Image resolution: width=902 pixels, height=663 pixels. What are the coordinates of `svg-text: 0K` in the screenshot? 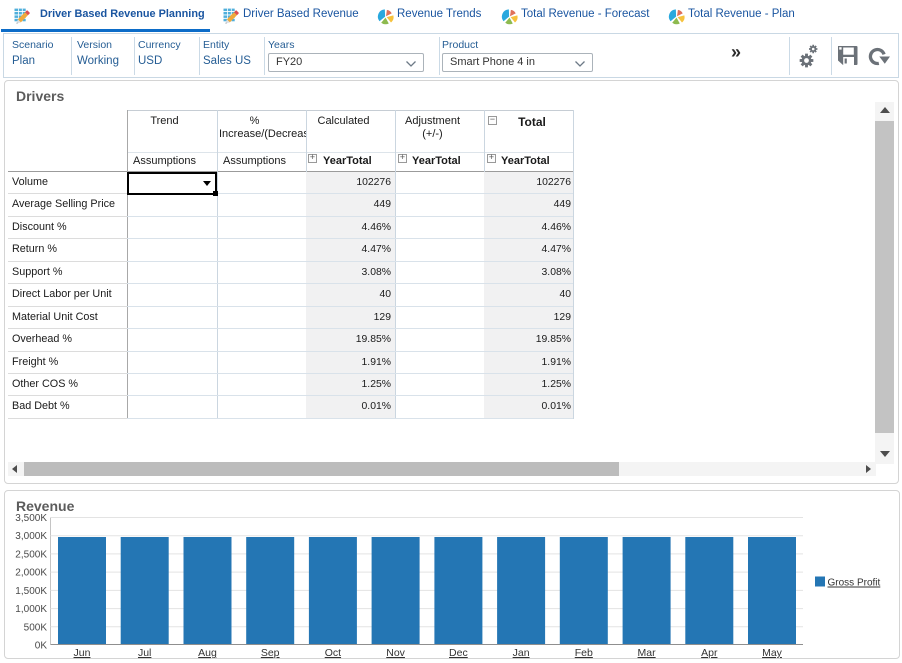 It's located at (41, 646).